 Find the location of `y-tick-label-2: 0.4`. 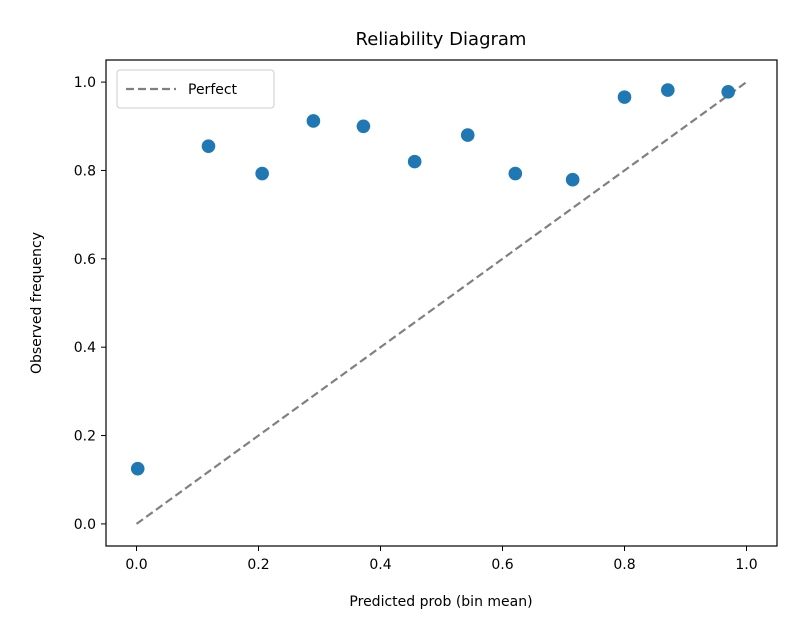

y-tick-label-2: 0.4 is located at coordinates (85, 348).